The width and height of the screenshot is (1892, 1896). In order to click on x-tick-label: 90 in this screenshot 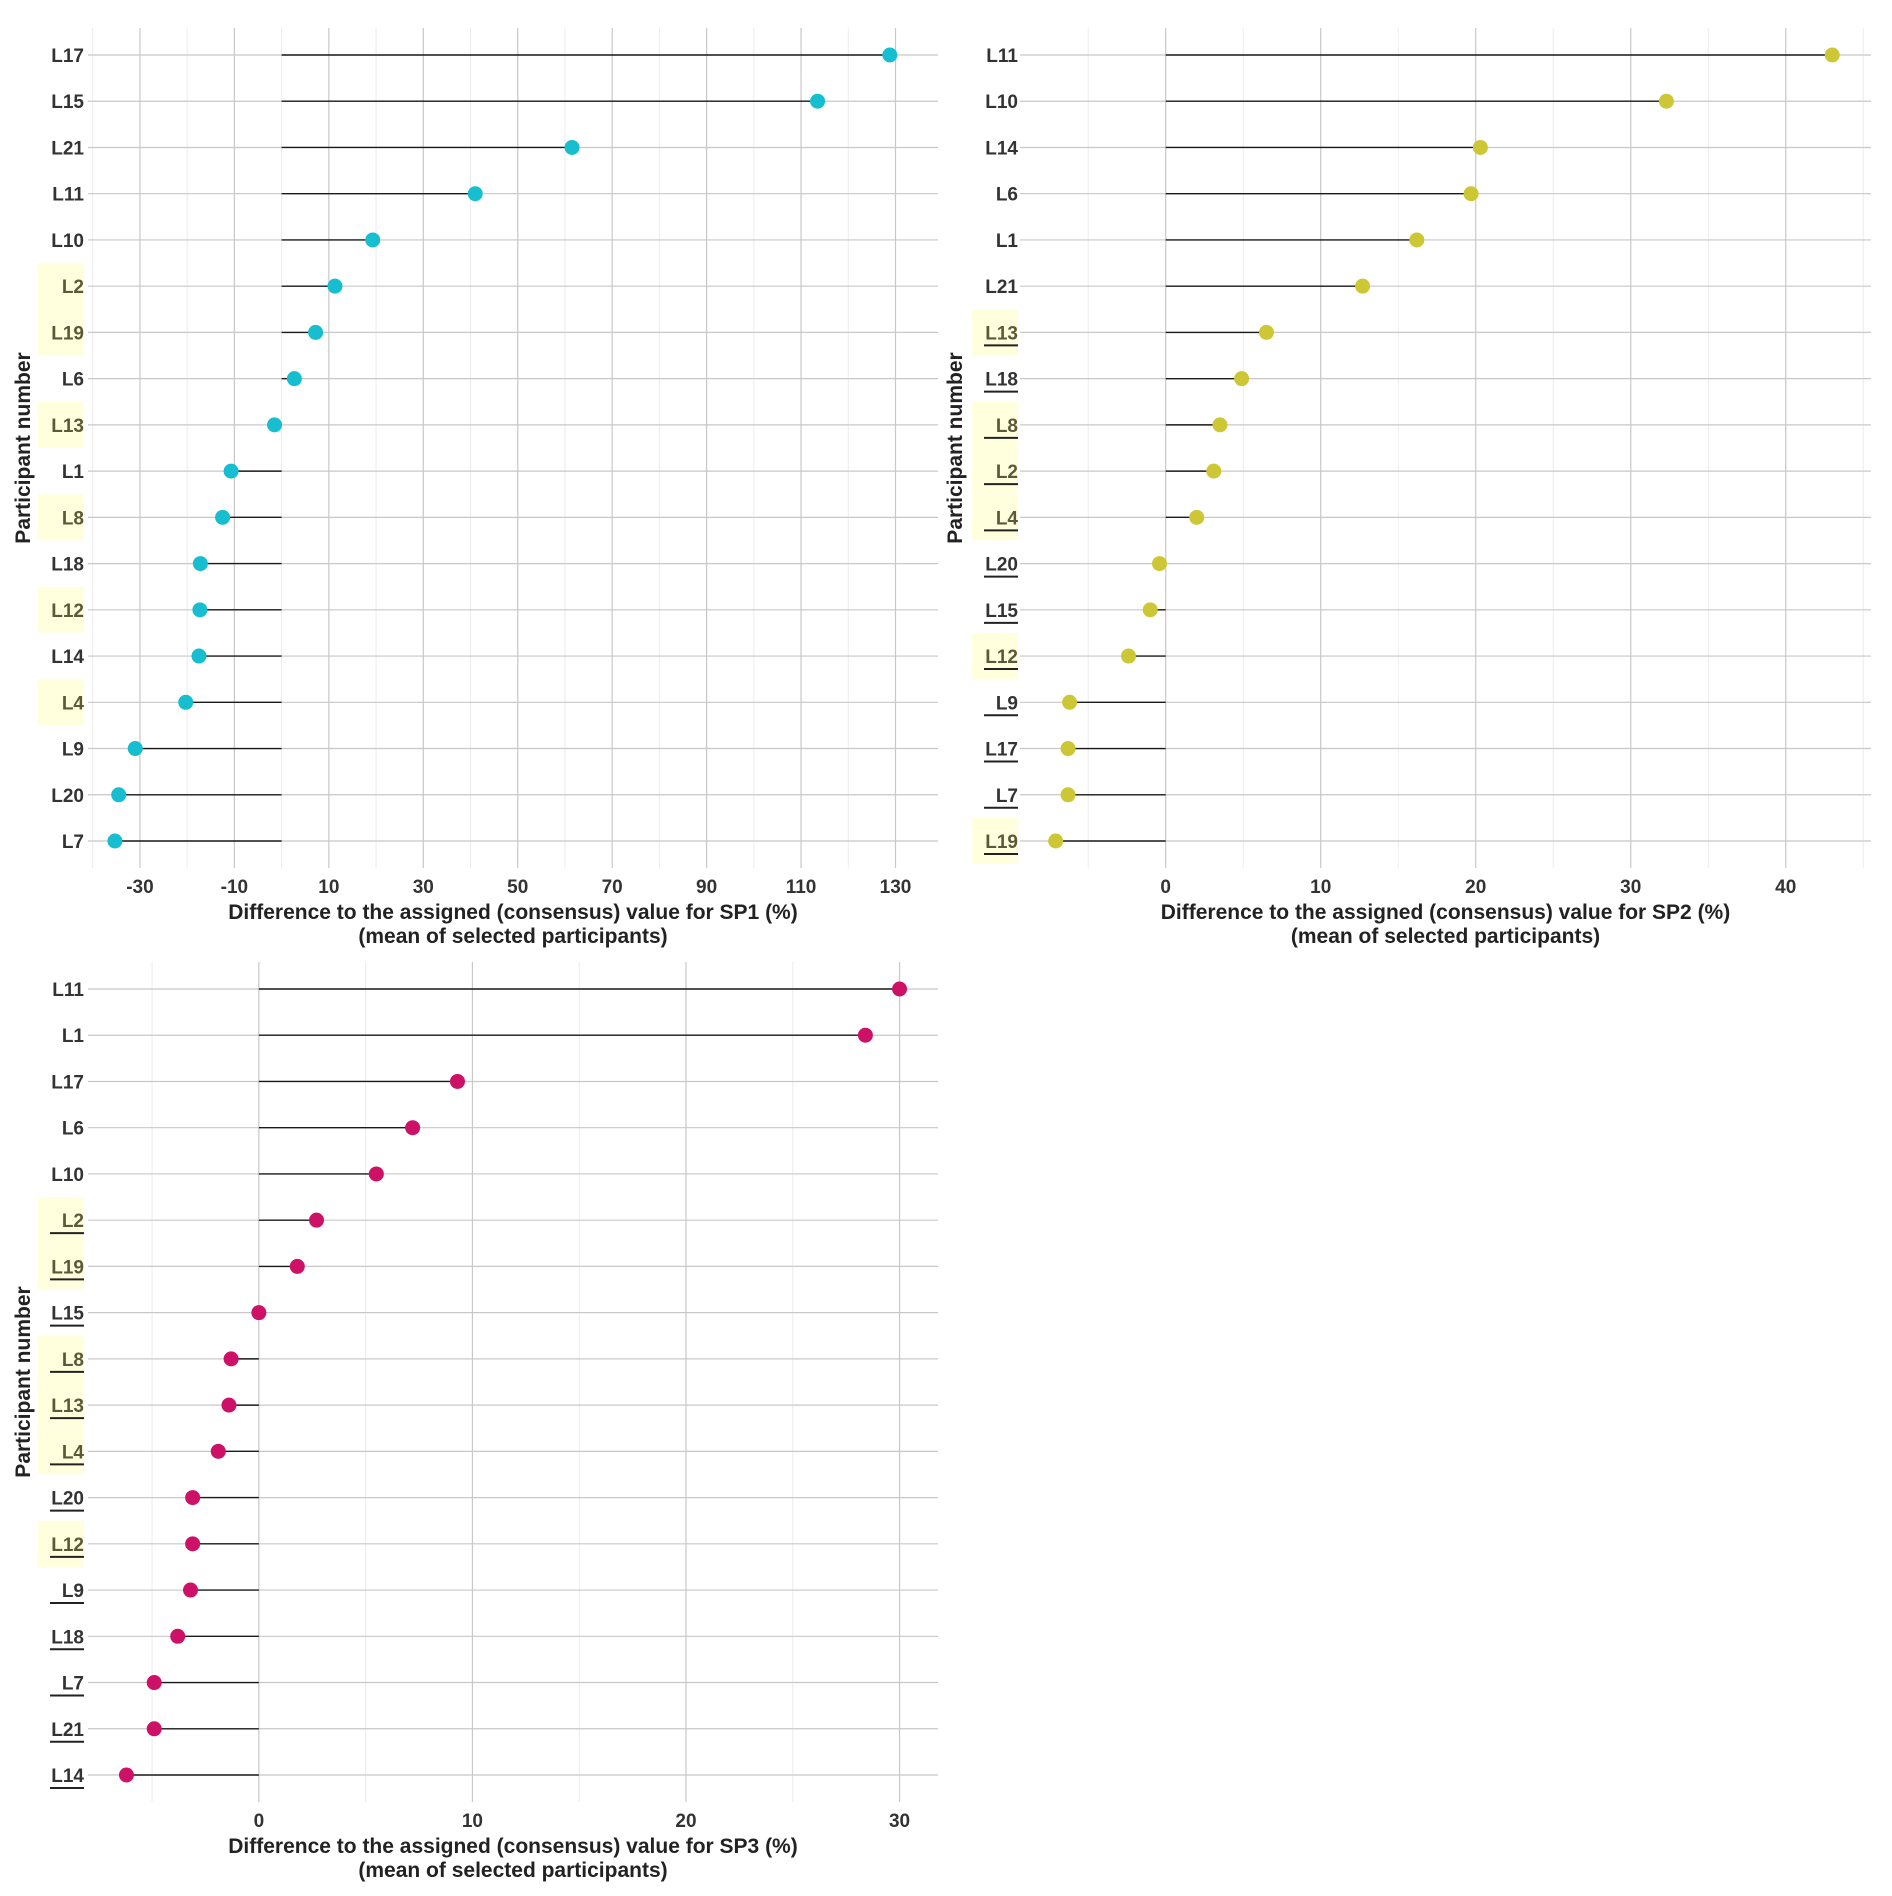, I will do `click(706, 887)`.